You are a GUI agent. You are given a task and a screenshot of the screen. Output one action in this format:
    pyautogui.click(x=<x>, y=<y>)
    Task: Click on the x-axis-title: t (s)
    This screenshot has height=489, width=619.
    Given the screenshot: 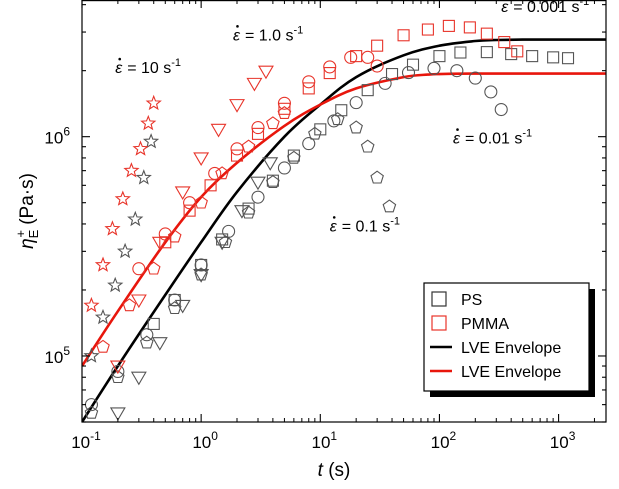 What is the action you would take?
    pyautogui.click(x=334, y=470)
    